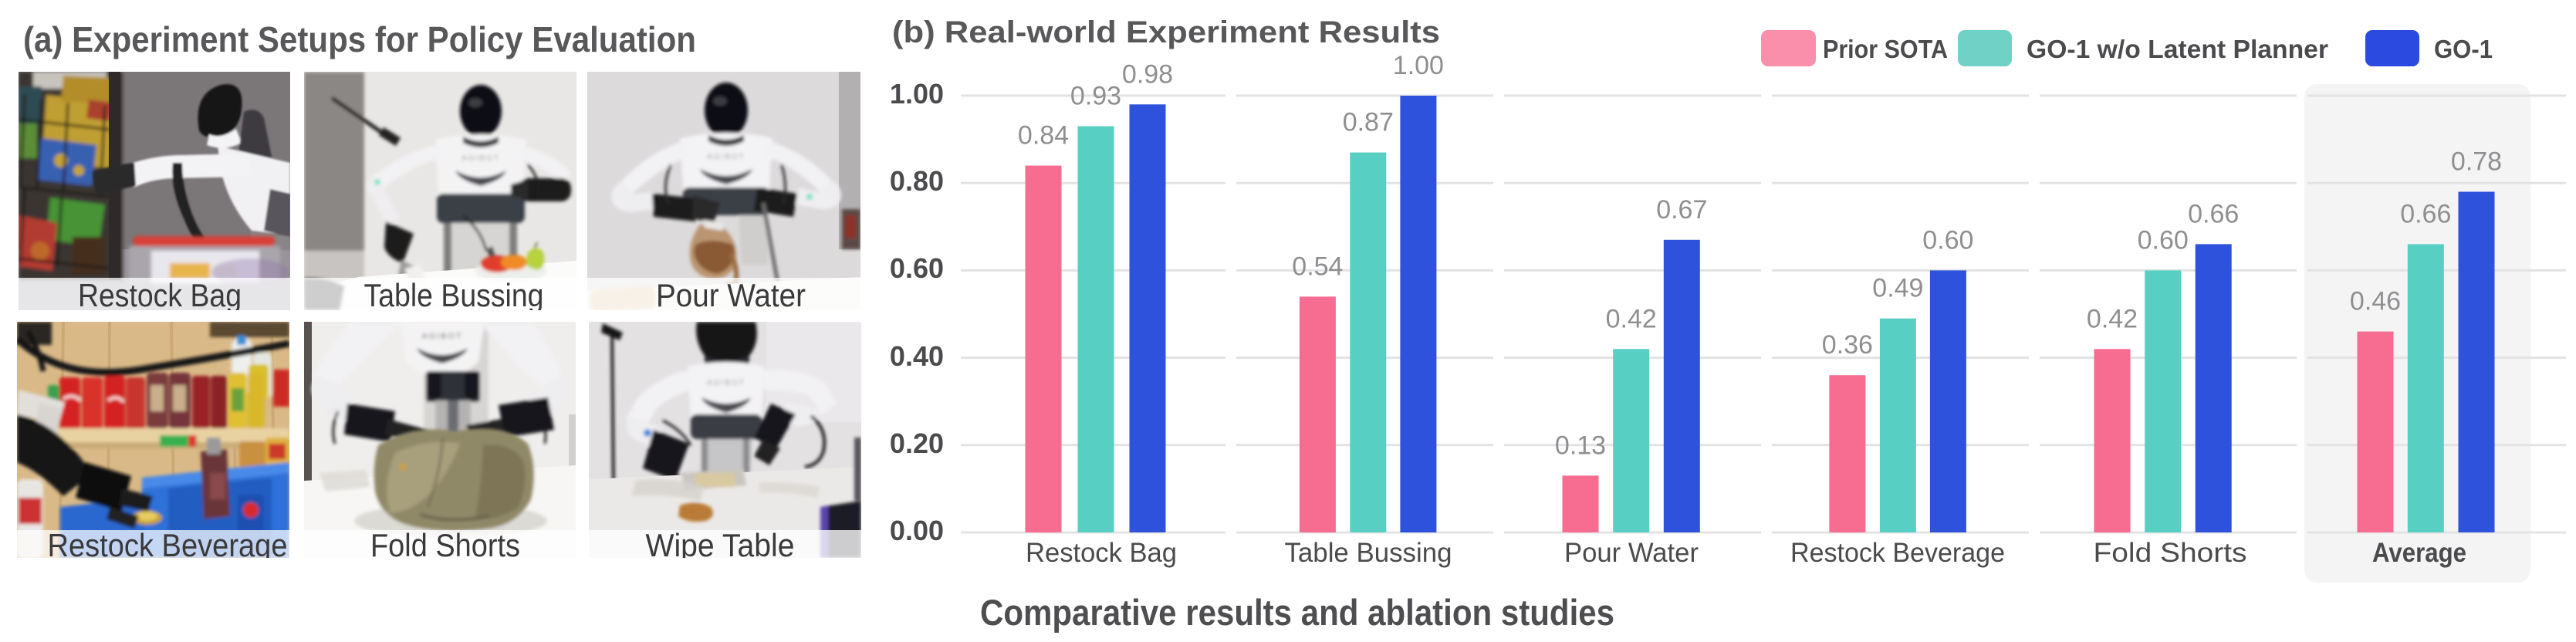  I want to click on svg-text: 0.87, so click(1368, 122).